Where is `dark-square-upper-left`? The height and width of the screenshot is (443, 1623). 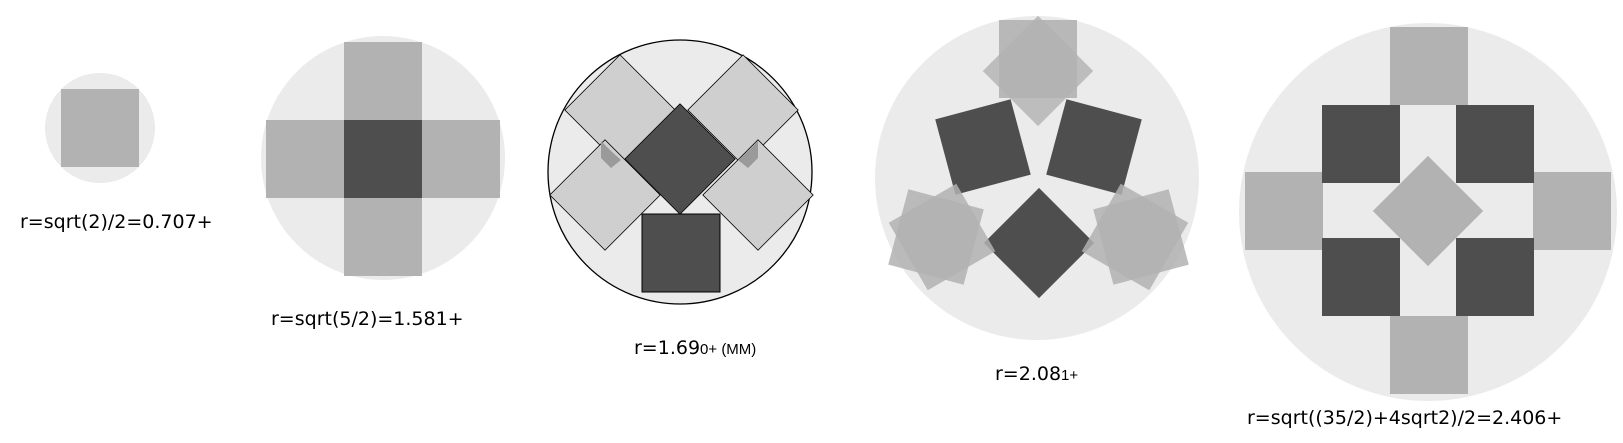 dark-square-upper-left is located at coordinates (1361, 144).